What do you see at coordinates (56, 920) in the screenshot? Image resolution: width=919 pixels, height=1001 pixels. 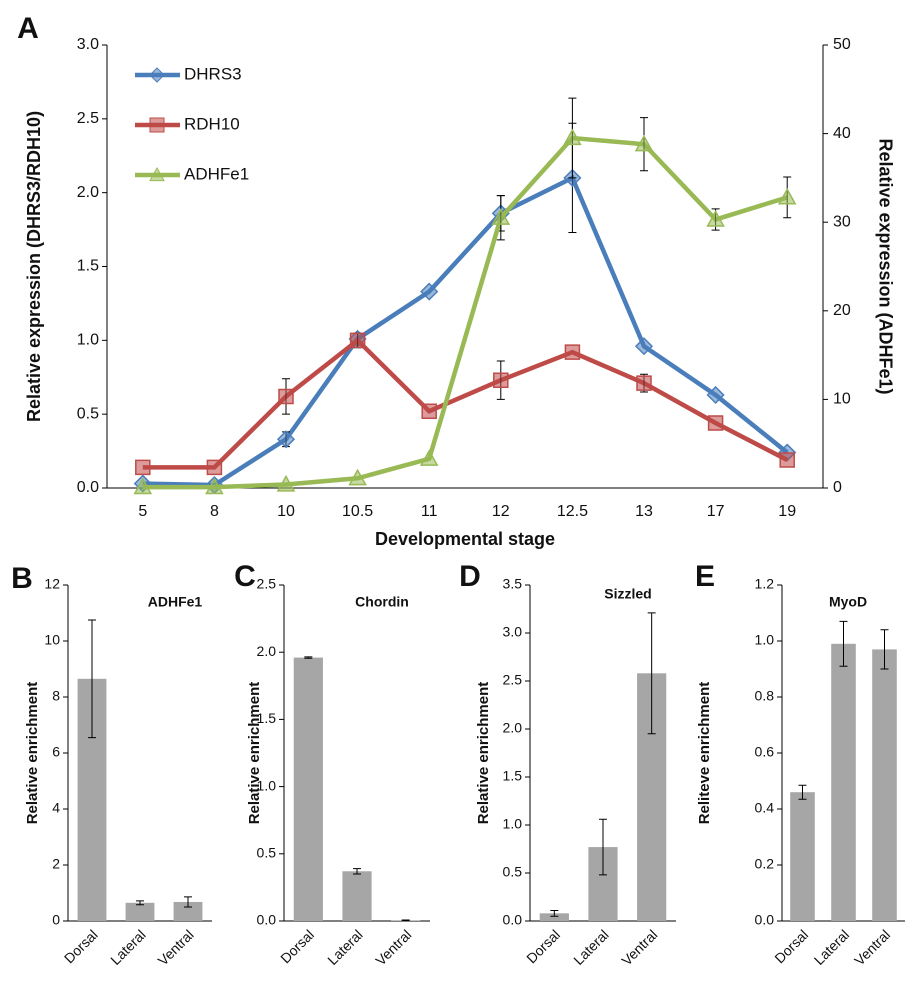 I see `y-tick-label: 0` at bounding box center [56, 920].